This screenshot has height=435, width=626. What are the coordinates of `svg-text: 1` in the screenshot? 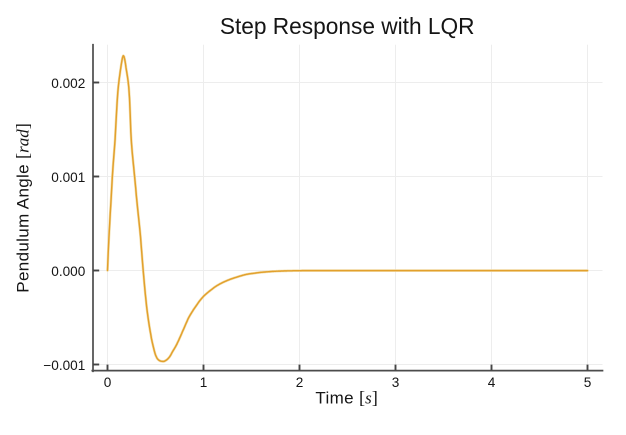 It's located at (204, 382).